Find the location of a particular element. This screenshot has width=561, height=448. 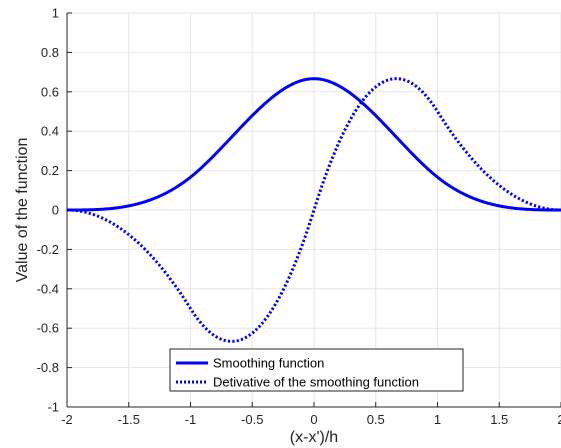

x-tick-label: 0.5 is located at coordinates (376, 419).